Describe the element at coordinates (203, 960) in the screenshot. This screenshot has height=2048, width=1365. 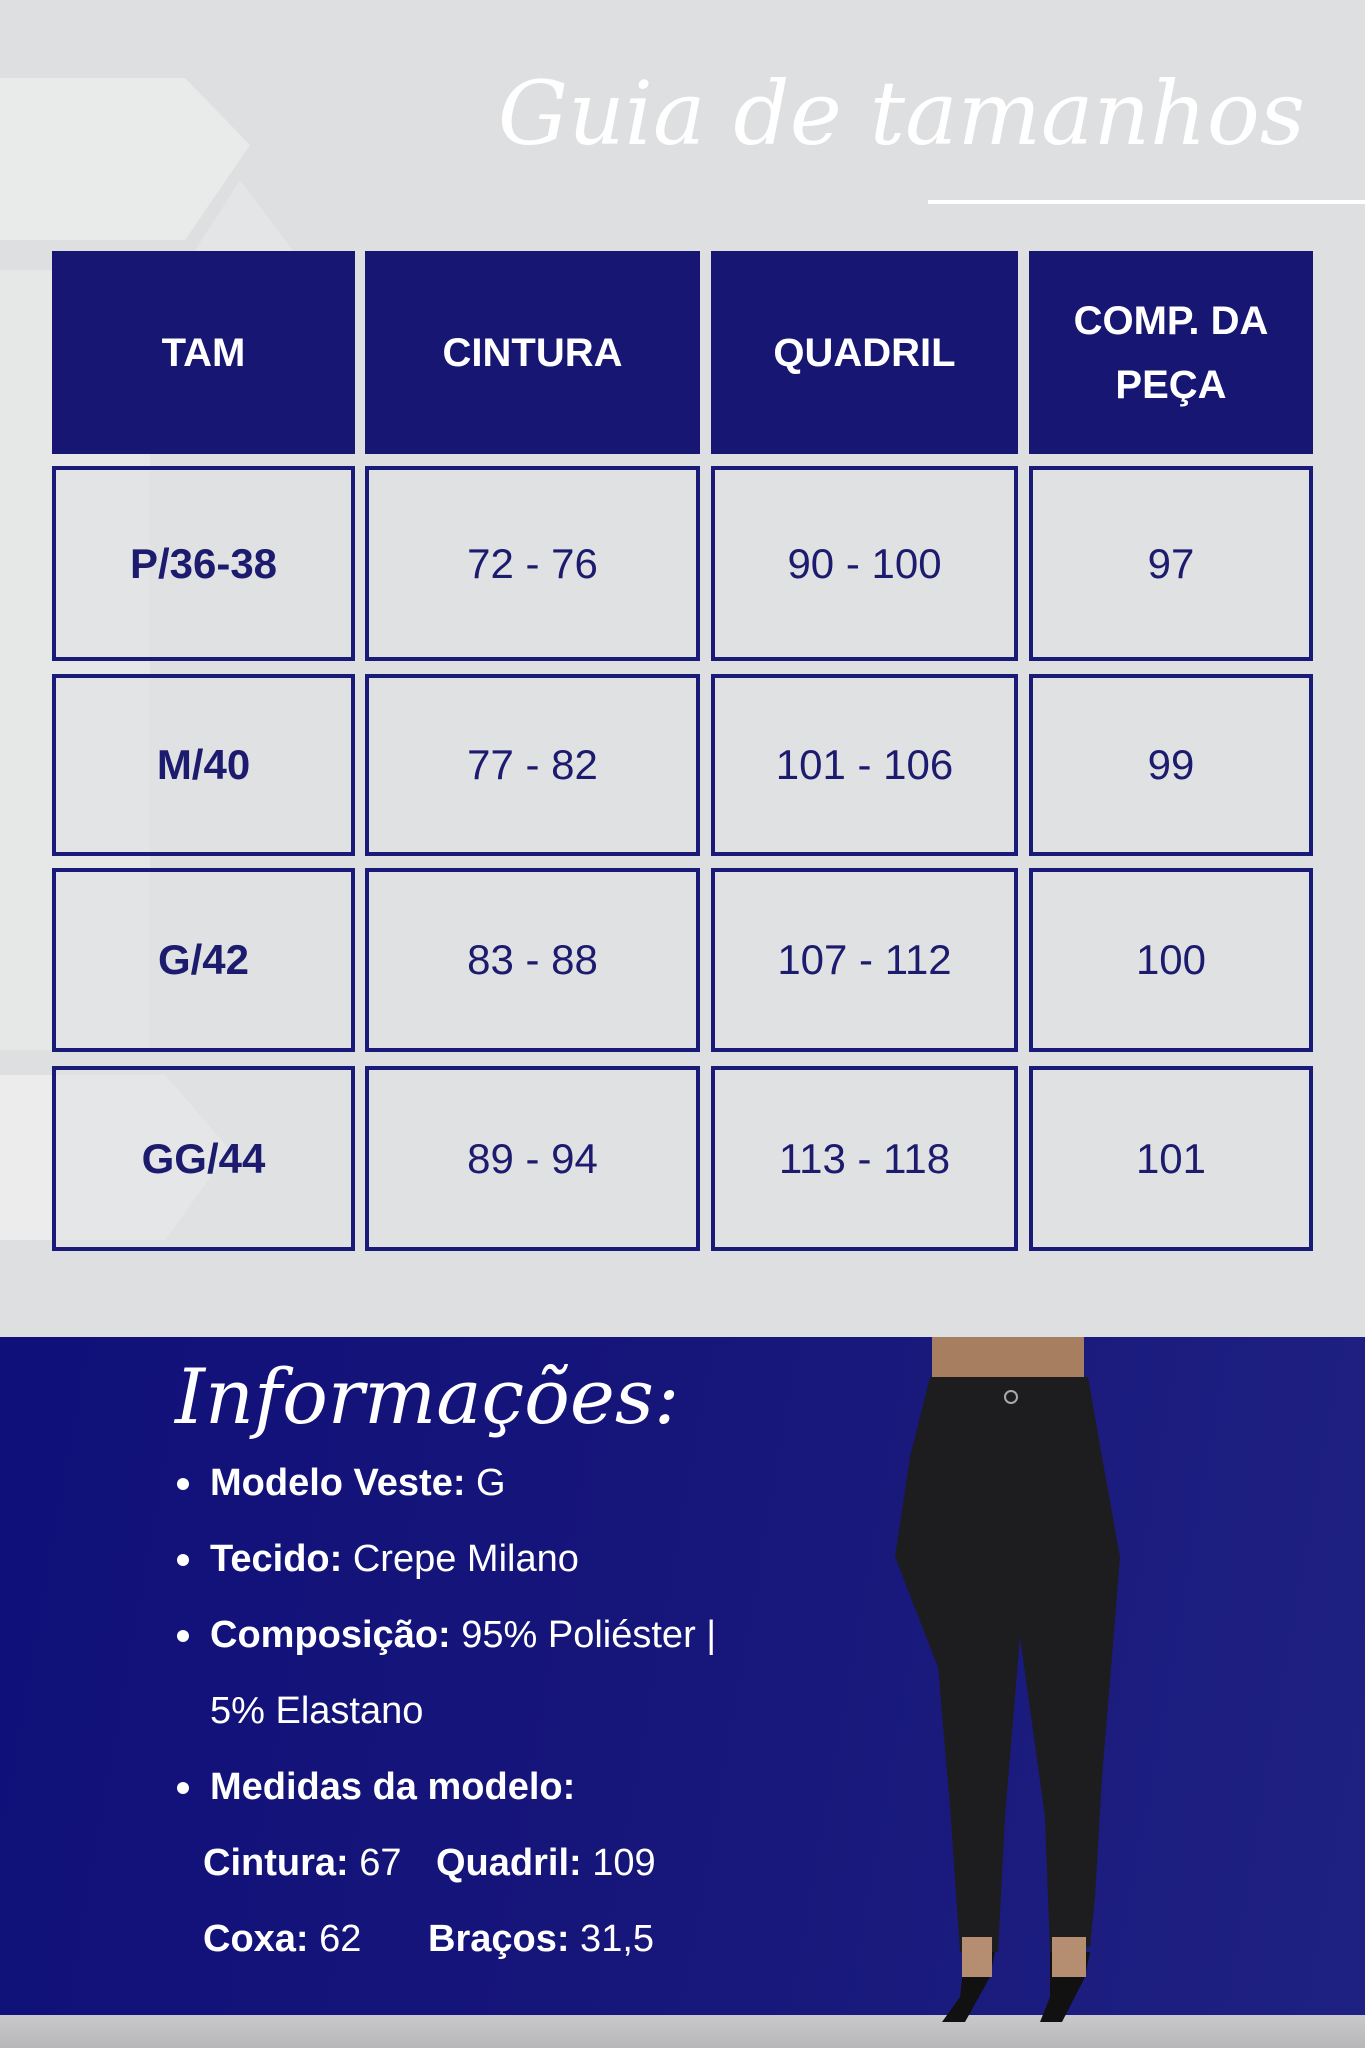
I see `table-cell: G/42` at that location.